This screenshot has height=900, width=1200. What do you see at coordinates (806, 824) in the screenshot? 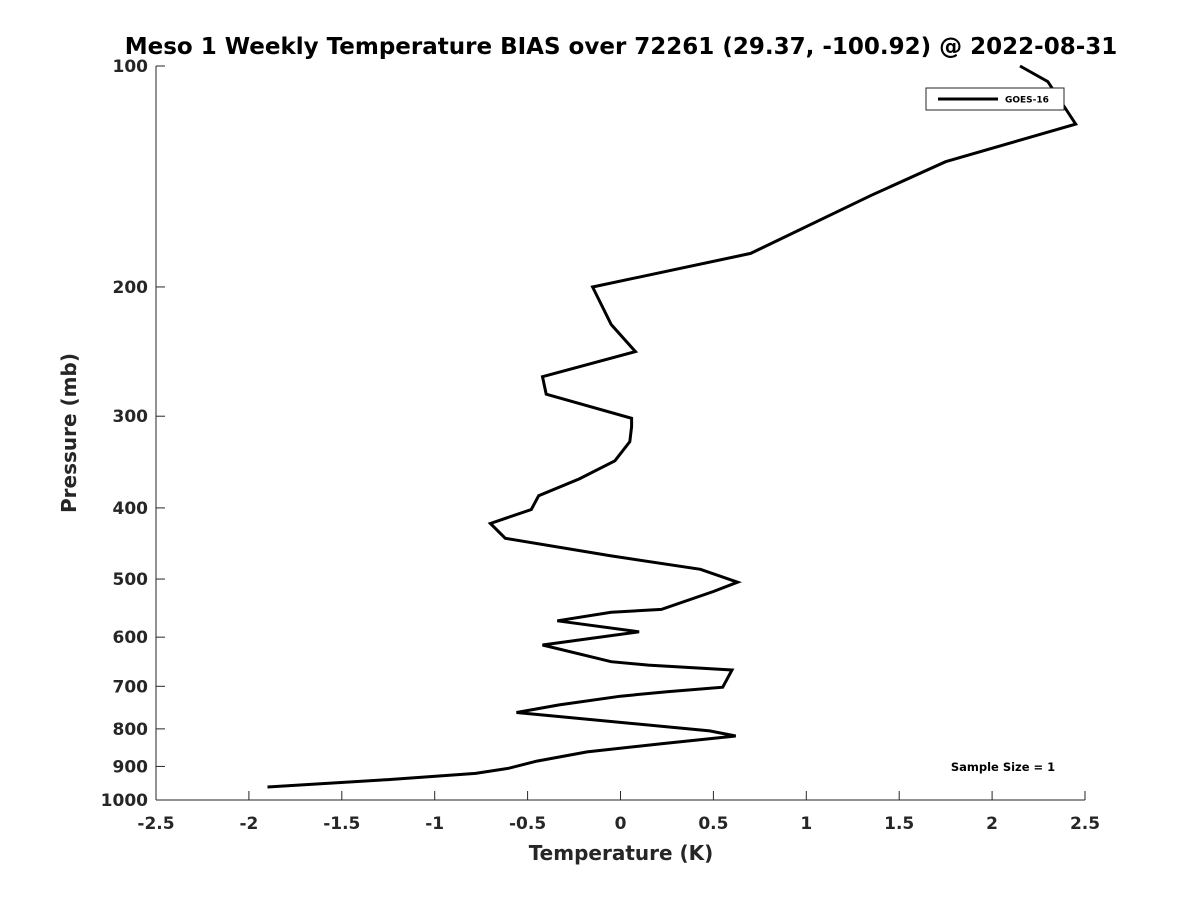
I see `x-tick-label: 1` at bounding box center [806, 824].